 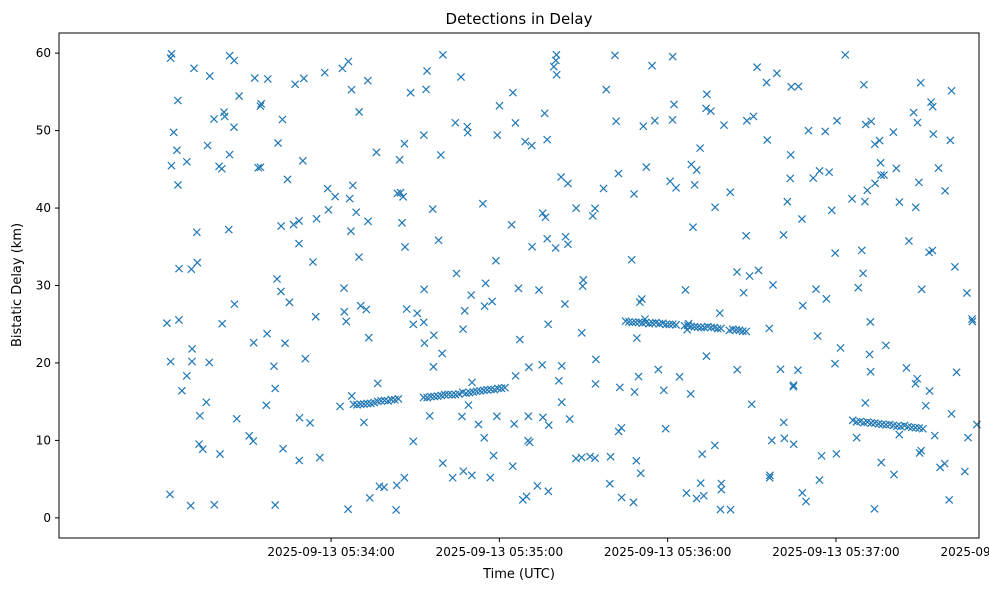 I want to click on y-tick-label: 60, so click(x=43, y=53).